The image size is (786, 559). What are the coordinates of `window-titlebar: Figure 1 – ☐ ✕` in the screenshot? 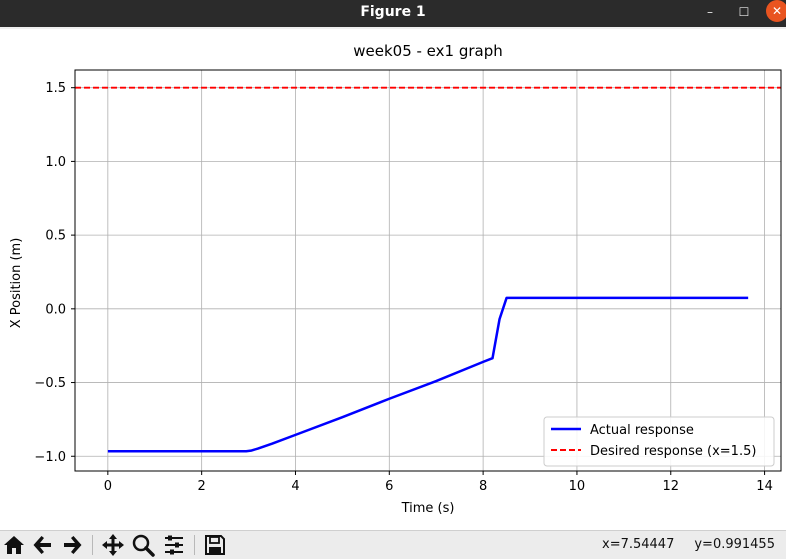 It's located at (393, 13).